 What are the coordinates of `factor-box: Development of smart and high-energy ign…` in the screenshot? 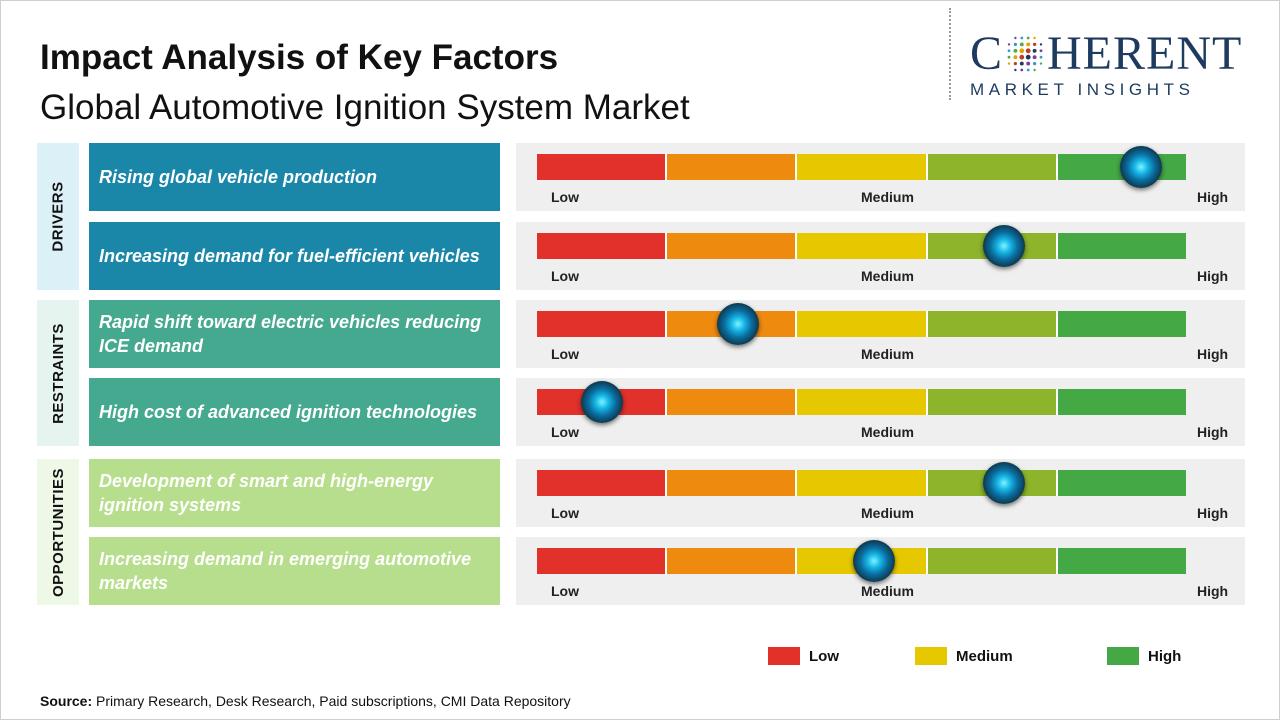 It's located at (294, 493).